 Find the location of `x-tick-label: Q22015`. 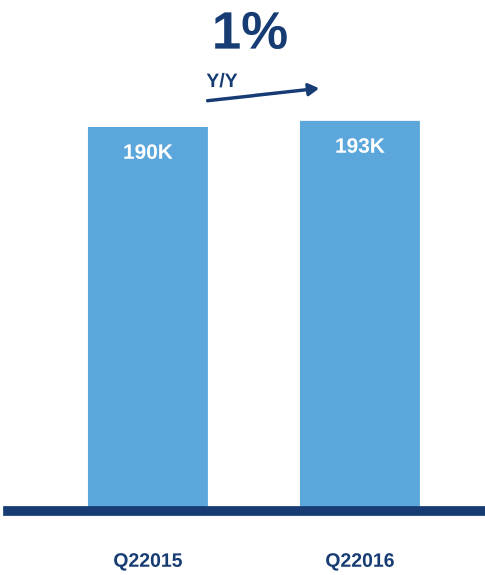

x-tick-label: Q22015 is located at coordinates (148, 562).